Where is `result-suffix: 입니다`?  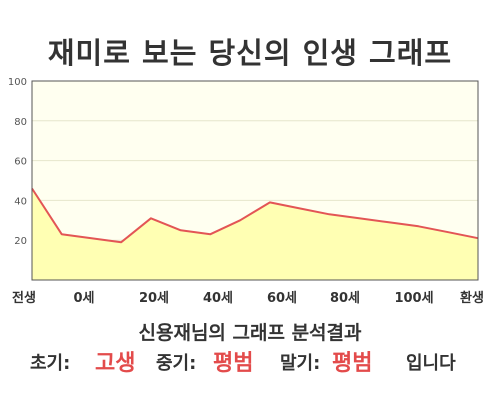 result-suffix: 입니다 is located at coordinates (431, 363).